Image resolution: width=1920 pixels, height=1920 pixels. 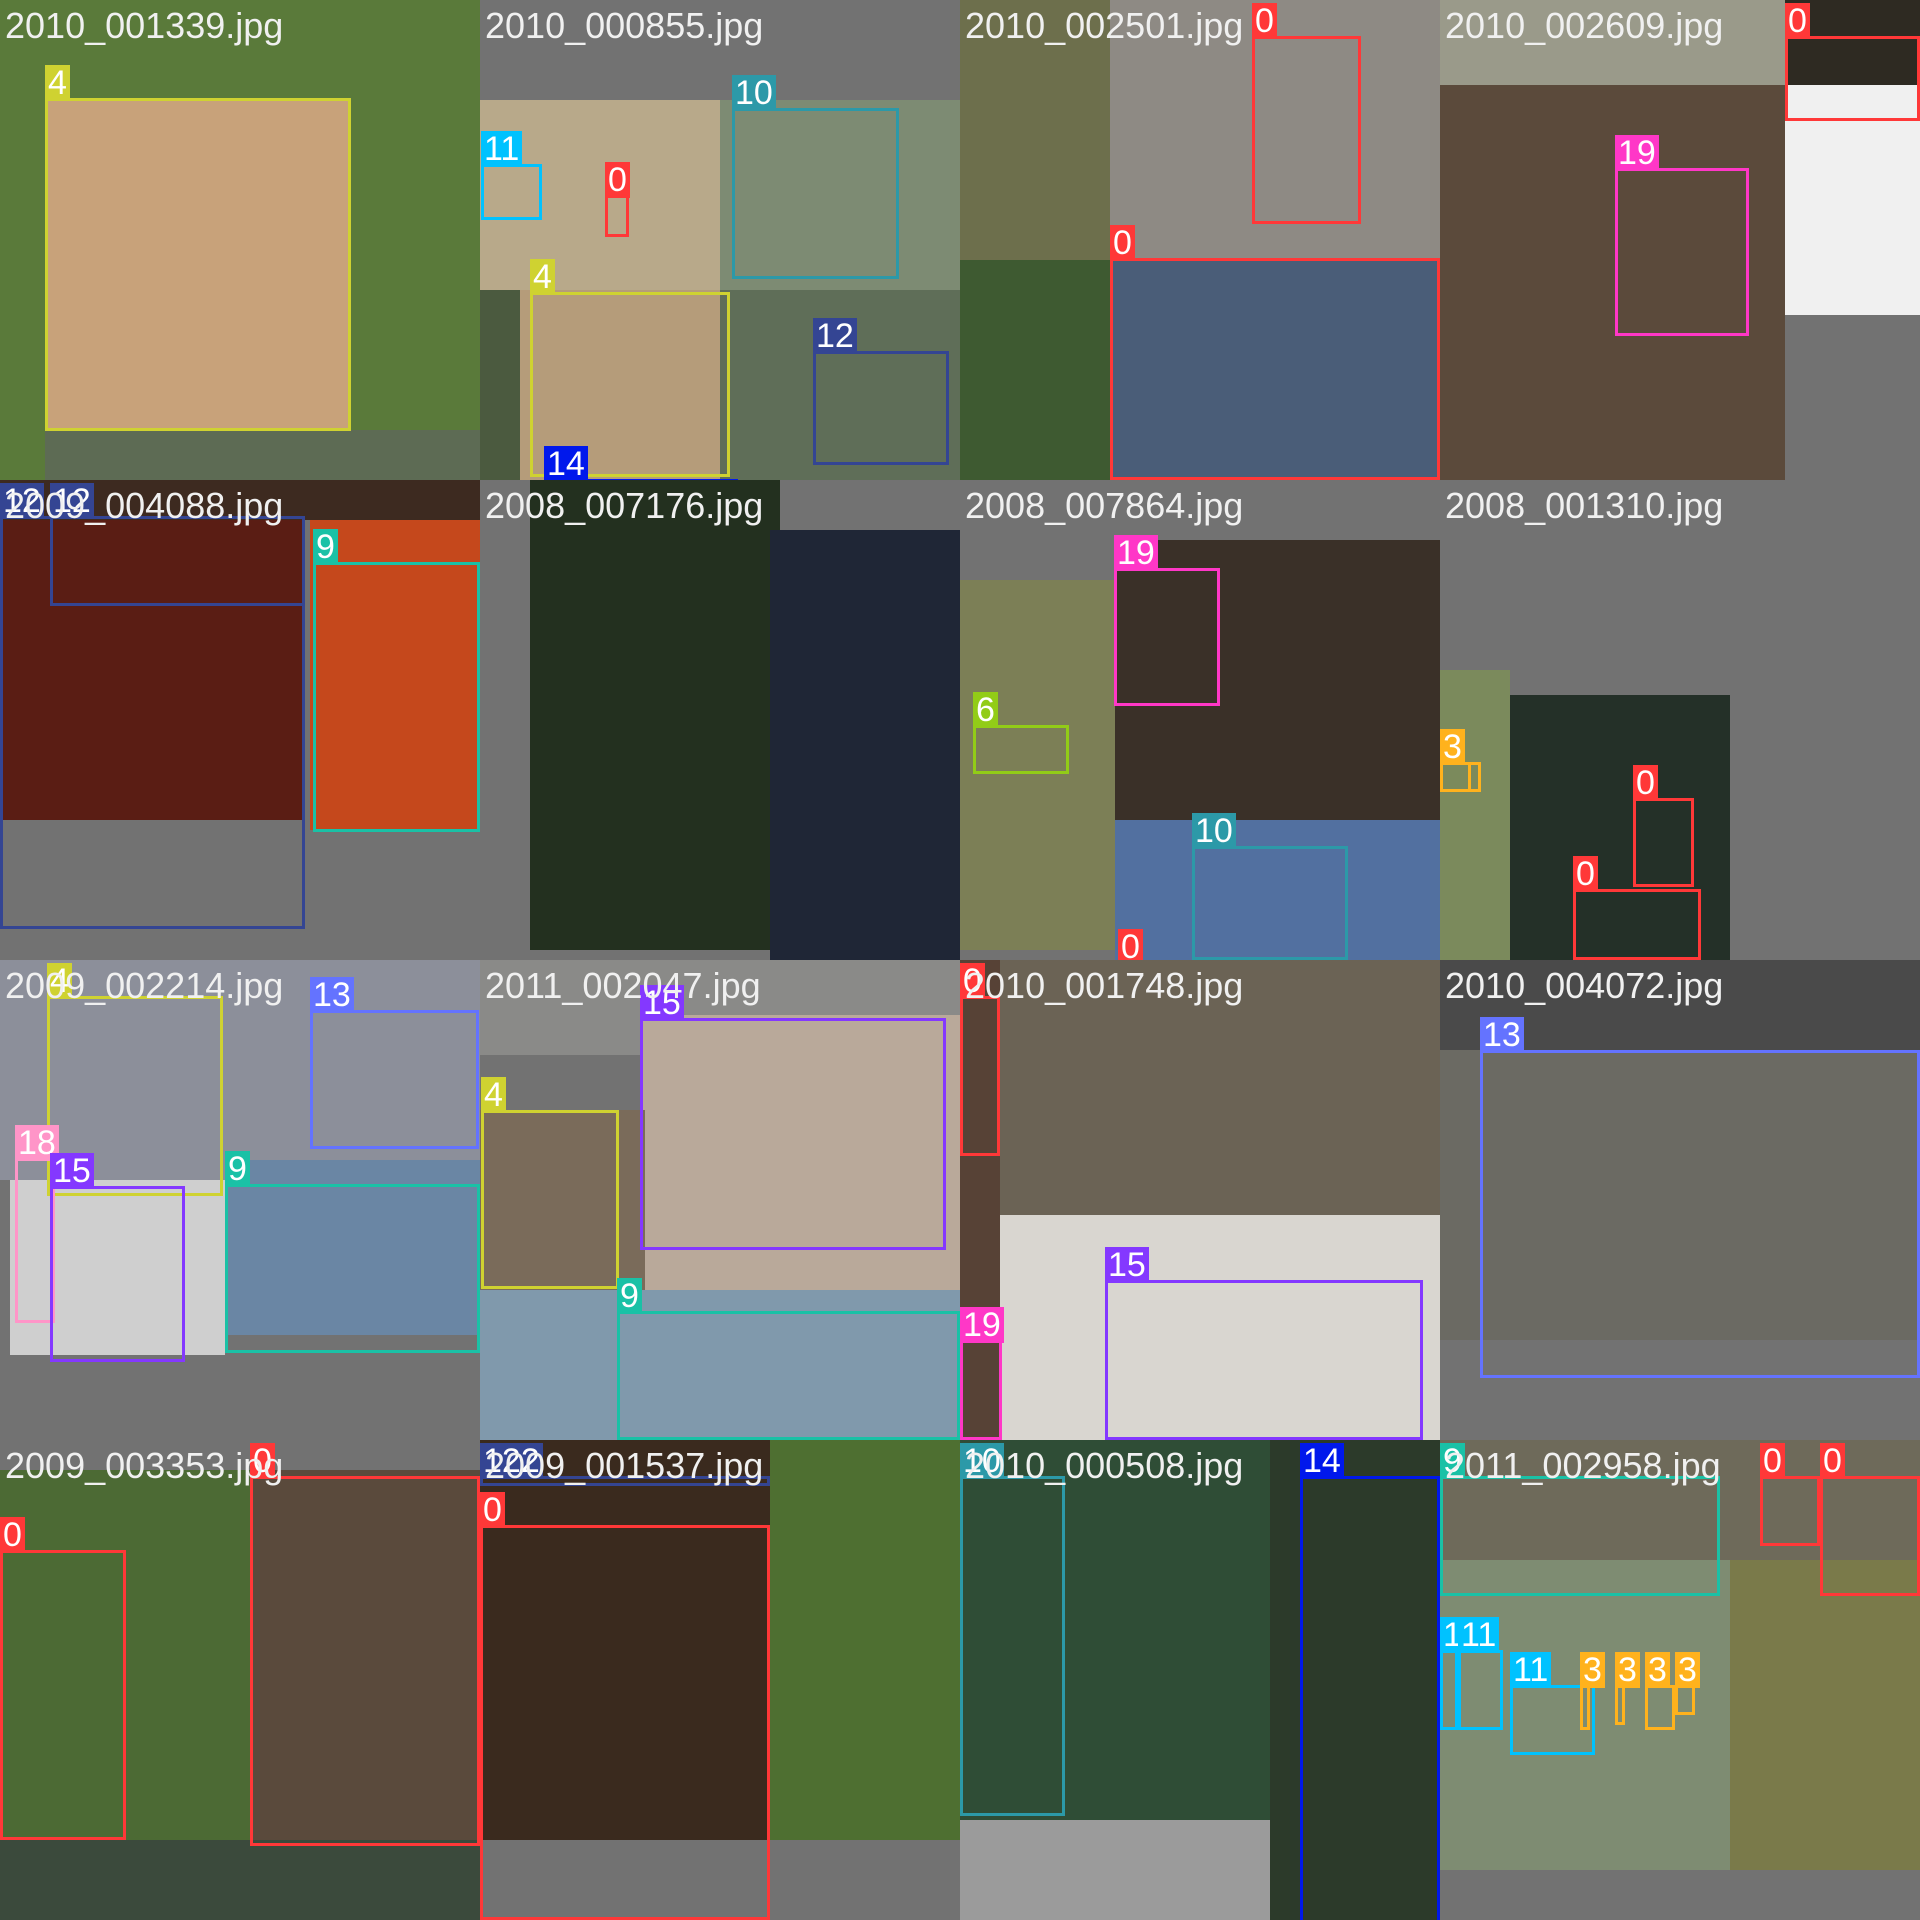 I want to click on mosaic-tile: 90011111133332011_002958.jpg, so click(x=1680, y=1680).